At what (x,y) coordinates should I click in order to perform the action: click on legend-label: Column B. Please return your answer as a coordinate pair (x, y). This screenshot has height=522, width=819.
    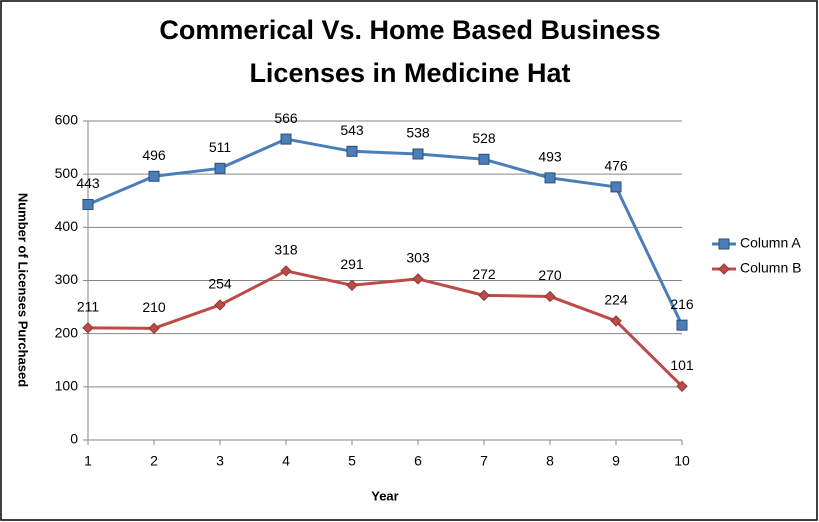
    Looking at the image, I should click on (770, 268).